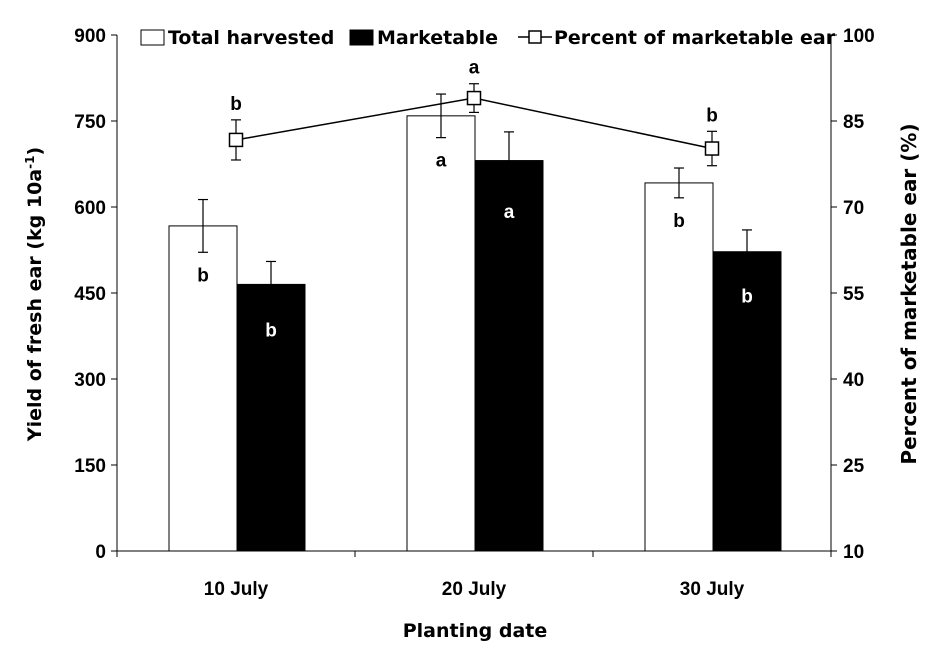  What do you see at coordinates (859, 36) in the screenshot?
I see `y-right-tick-label: 100` at bounding box center [859, 36].